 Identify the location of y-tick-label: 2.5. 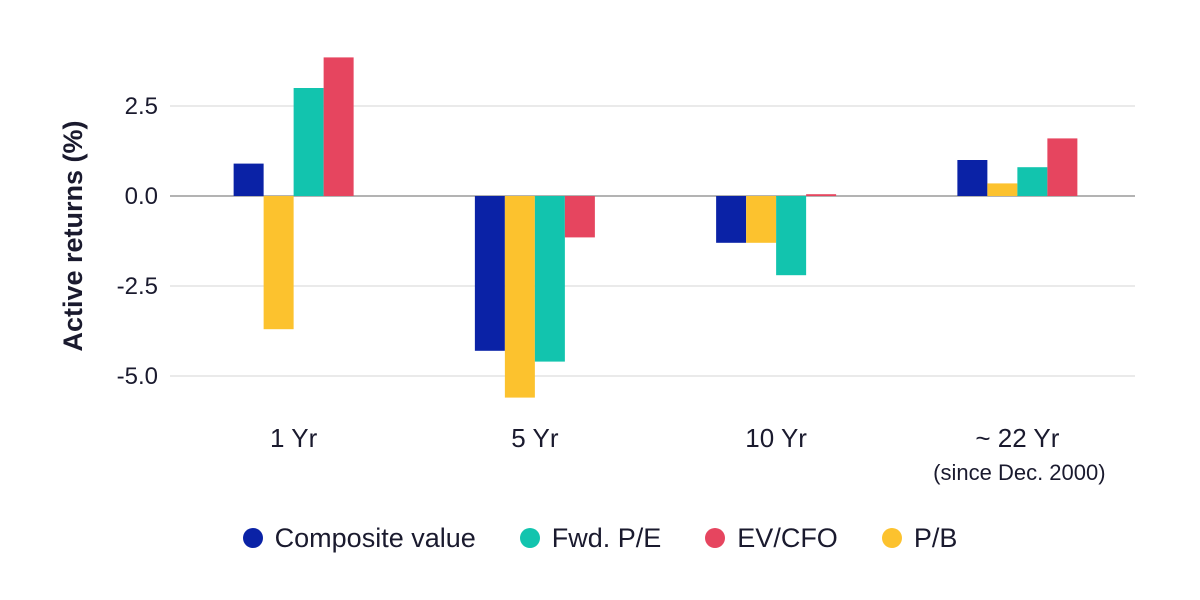
(141, 106).